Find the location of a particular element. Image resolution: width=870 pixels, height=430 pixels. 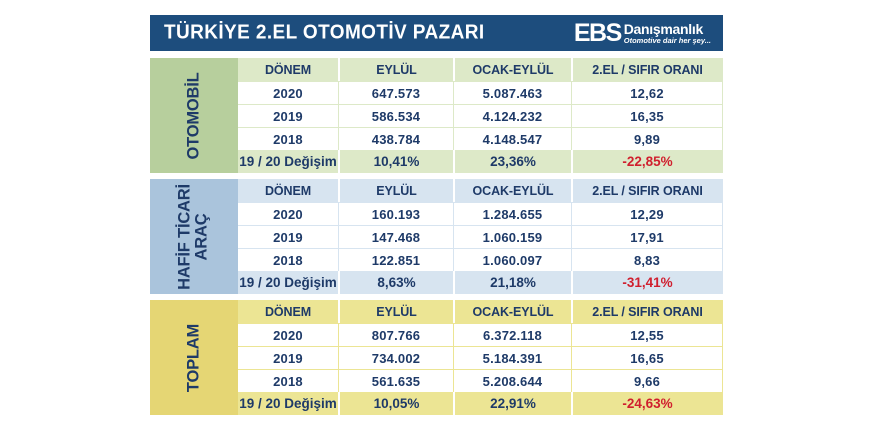

cell-change-oran-negative: -31,41% is located at coordinates (646, 282).